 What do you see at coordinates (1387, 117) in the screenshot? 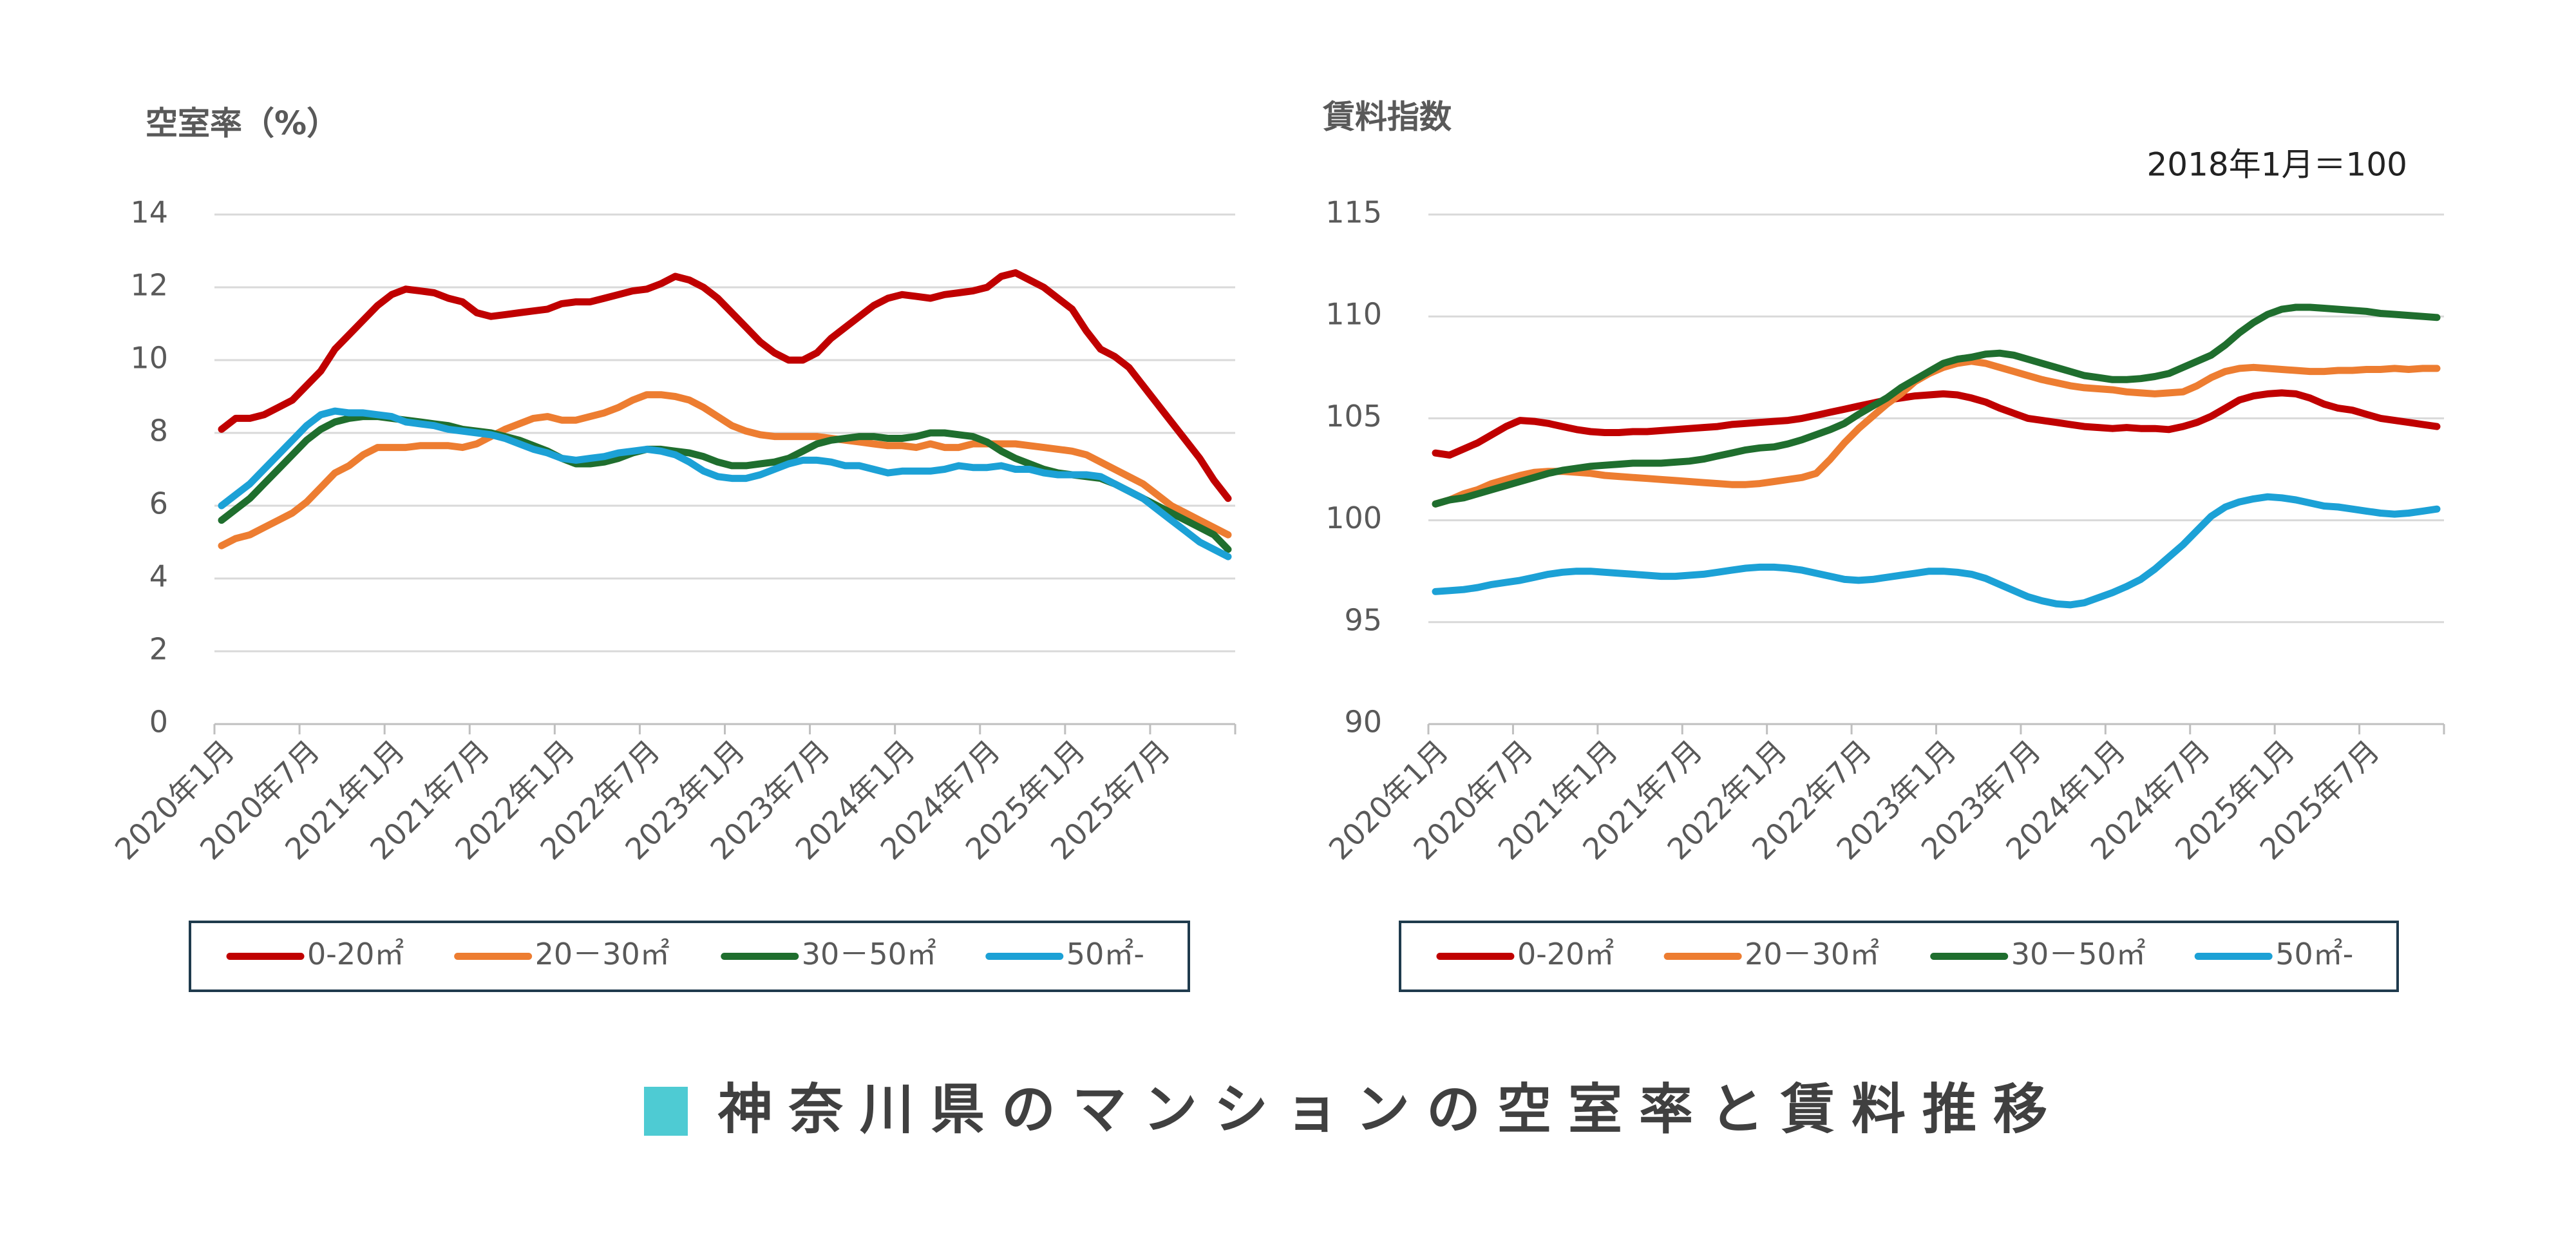
I see `y-axis-title: 賃料指数` at bounding box center [1387, 117].